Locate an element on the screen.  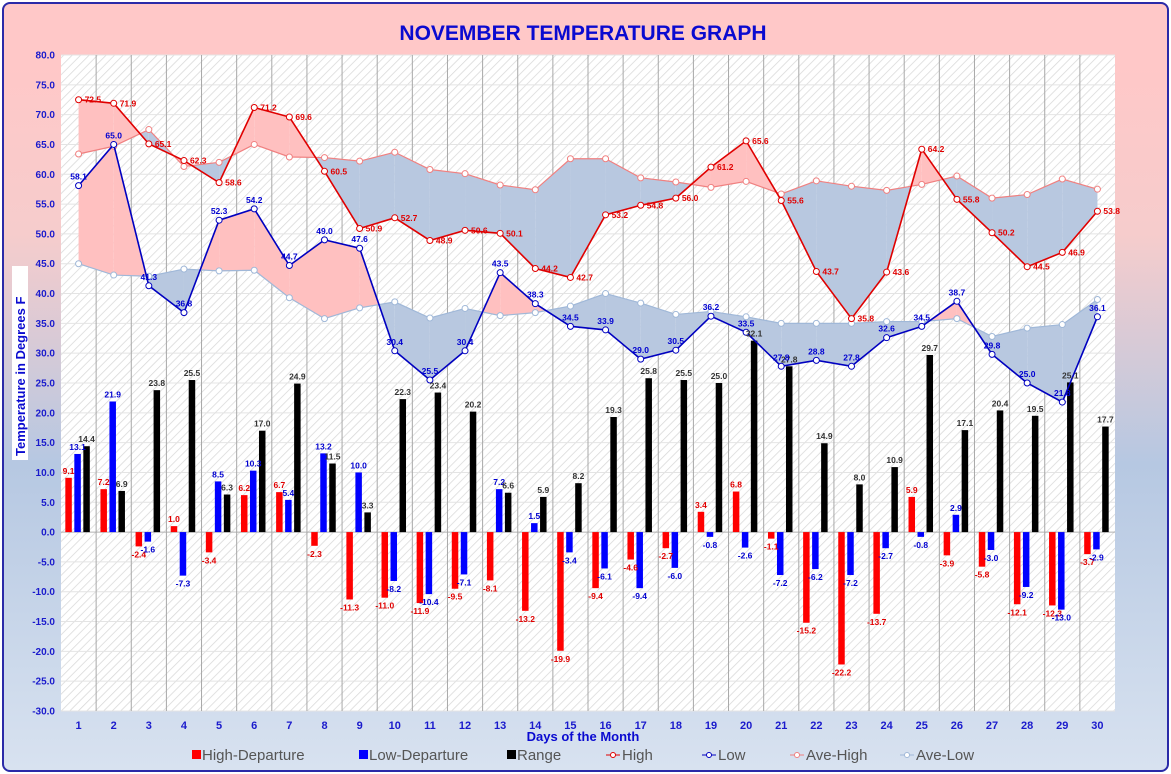
range-label: 8.0 is located at coordinates (860, 477).